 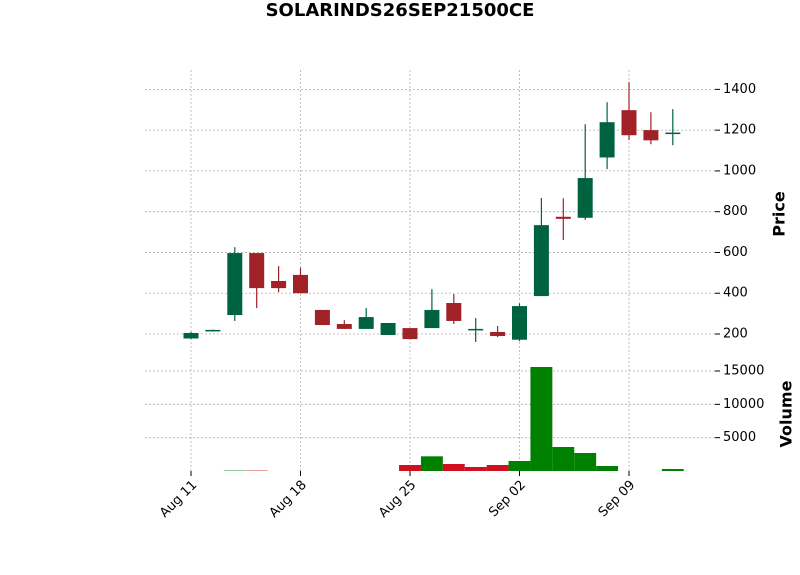 I want to click on y-tick-label: 800, so click(x=735, y=211).